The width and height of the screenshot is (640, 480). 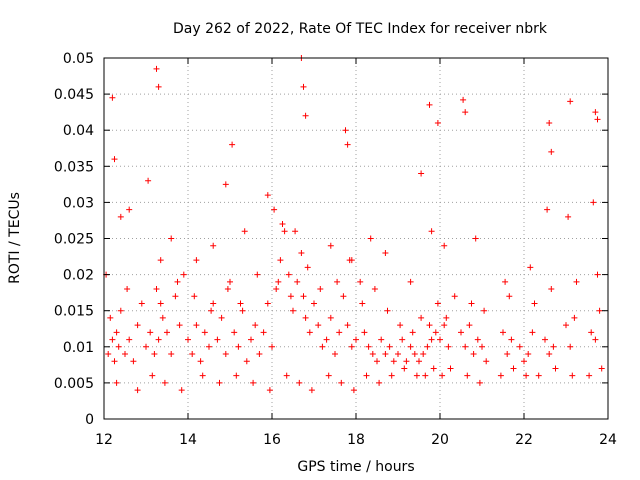 What do you see at coordinates (74, 240) in the screenshot?
I see `y-tick-label: 0.025` at bounding box center [74, 240].